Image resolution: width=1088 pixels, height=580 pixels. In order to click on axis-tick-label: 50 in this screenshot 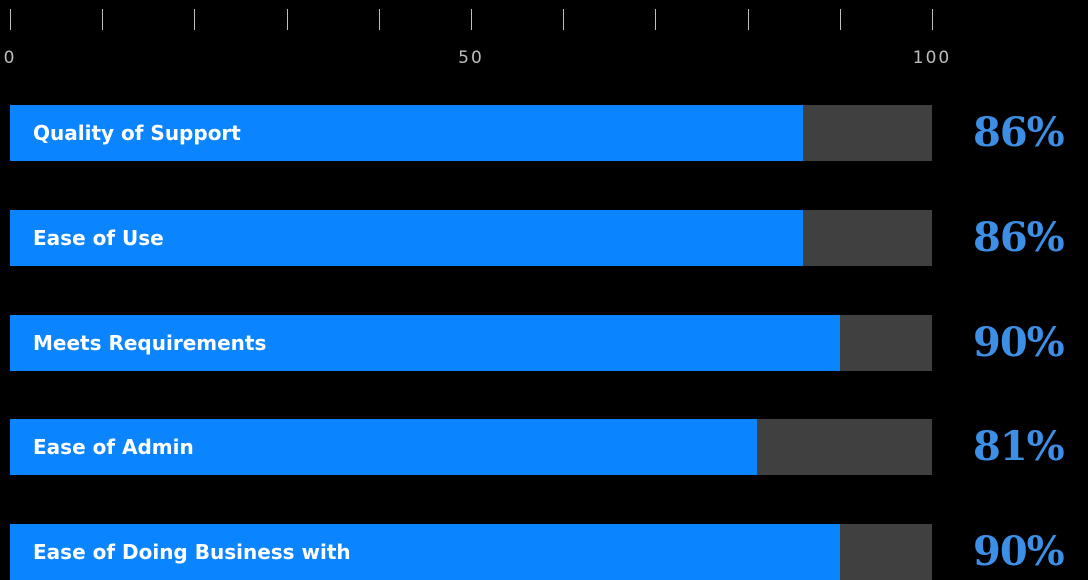, I will do `click(471, 58)`.